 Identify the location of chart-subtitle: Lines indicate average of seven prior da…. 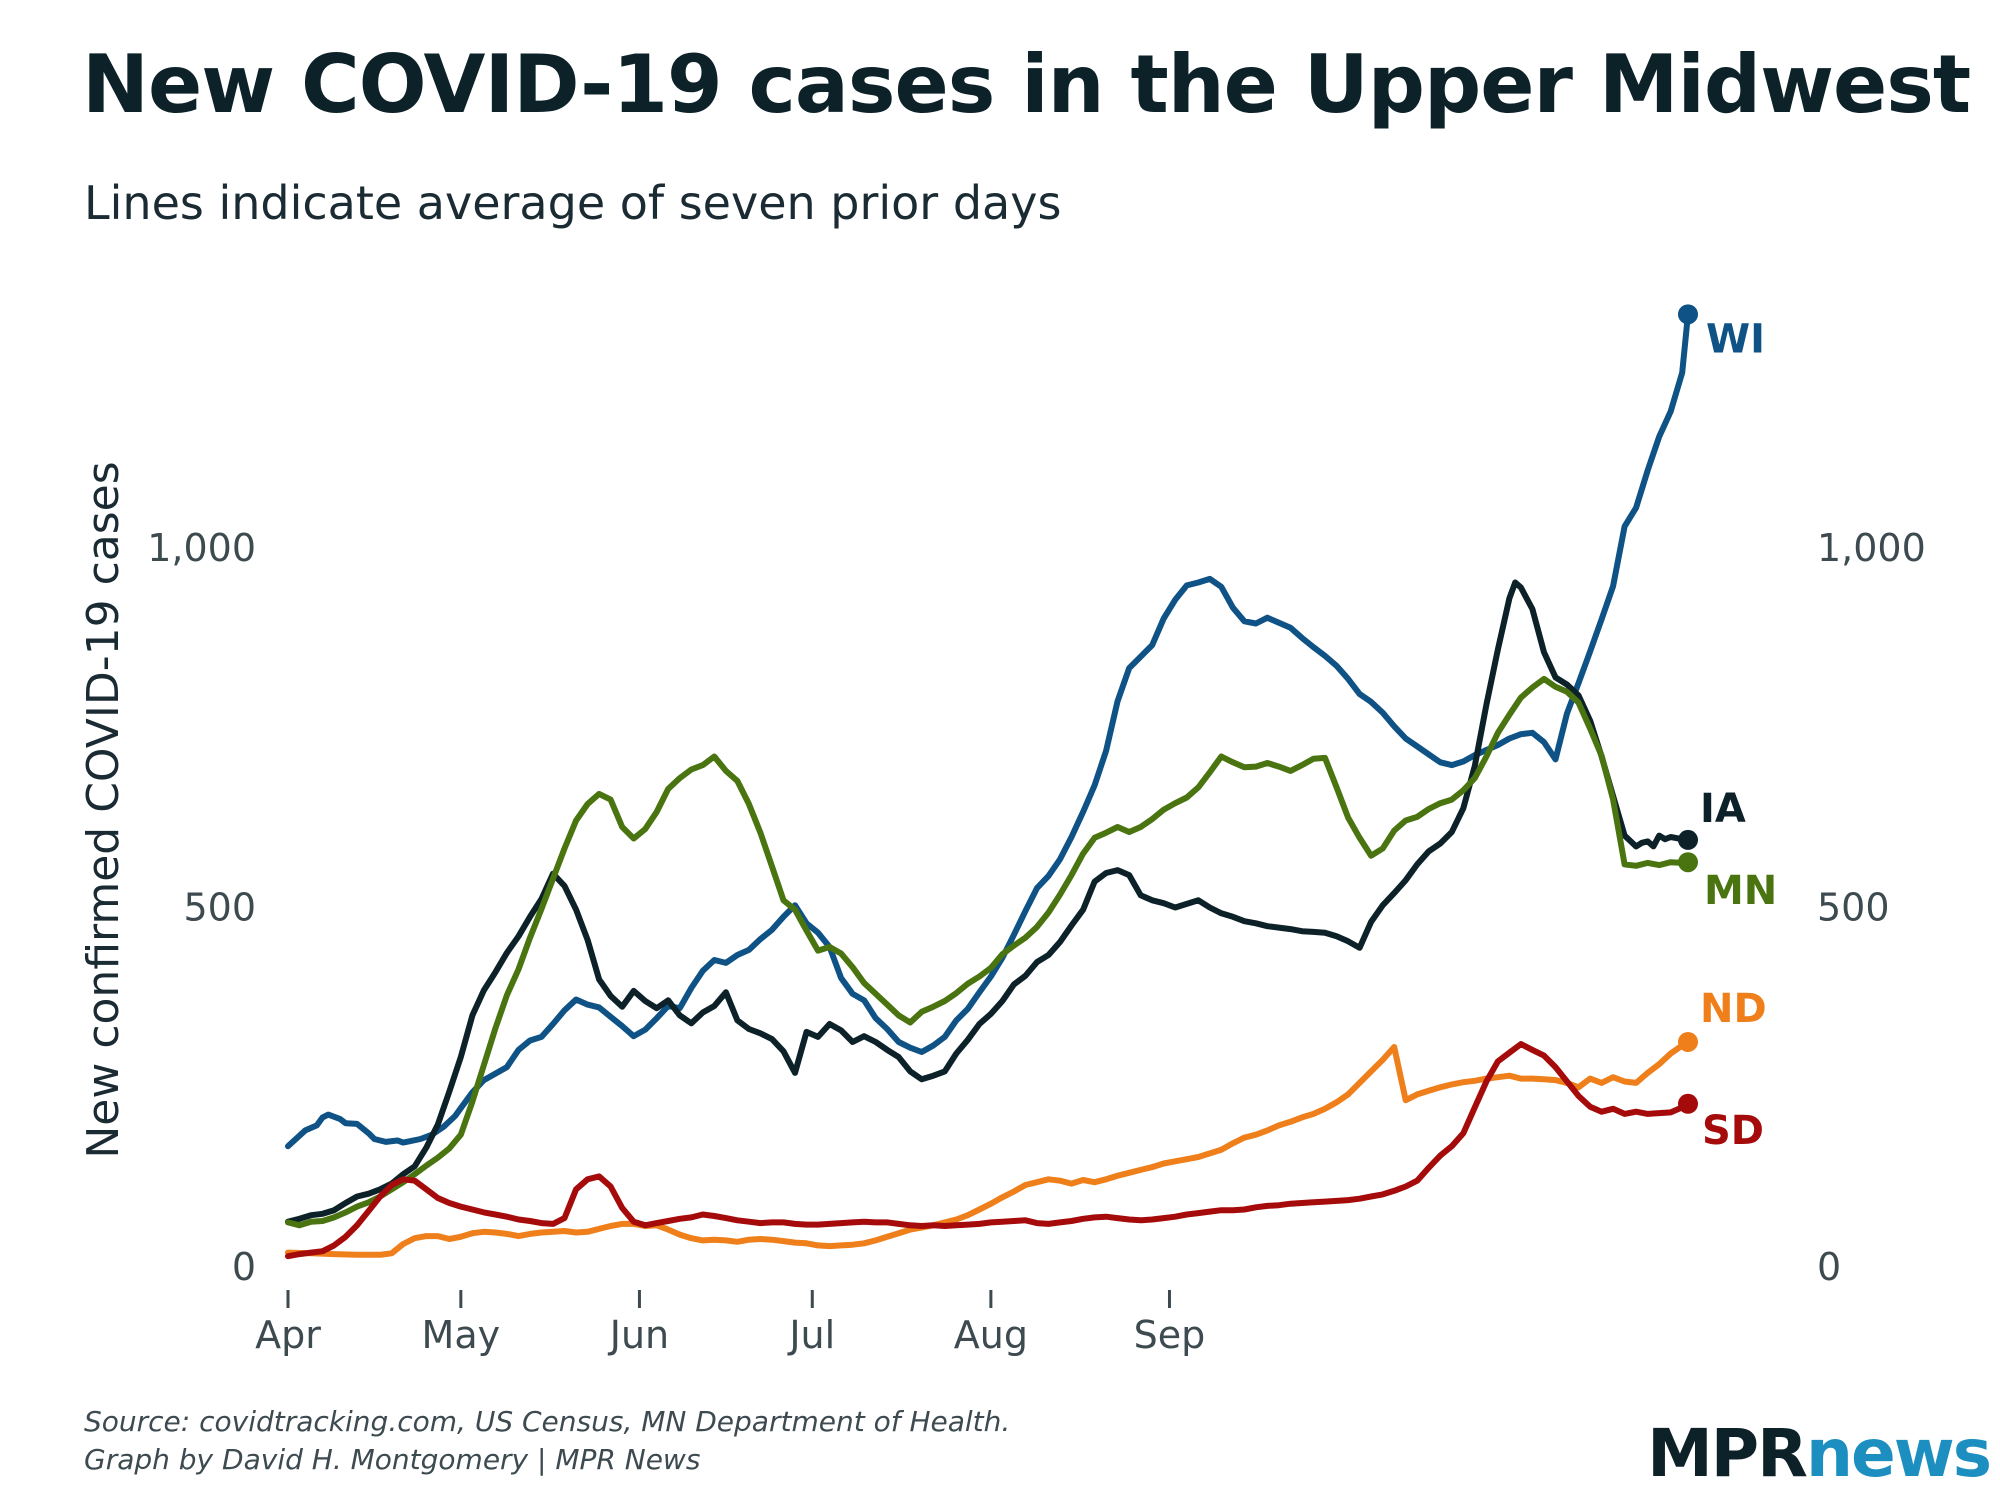
(573, 203).